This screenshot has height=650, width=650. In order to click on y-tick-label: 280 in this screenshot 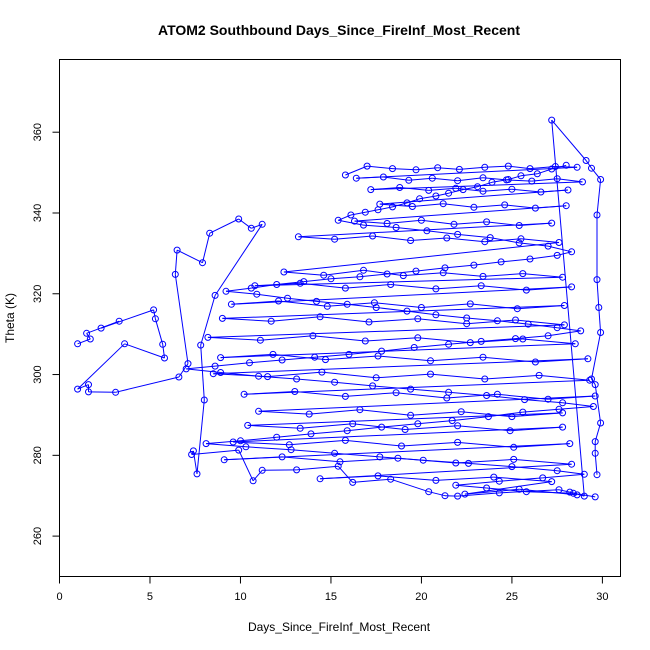, I will do `click(38, 455)`.